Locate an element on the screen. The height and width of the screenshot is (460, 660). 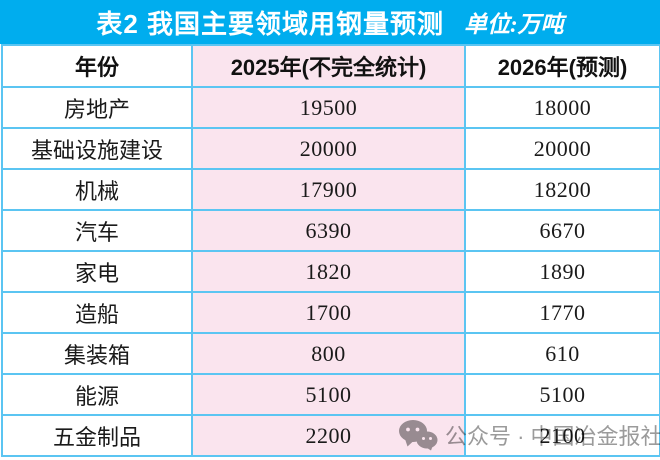
value-2025-cell: 5100 is located at coordinates (328, 394).